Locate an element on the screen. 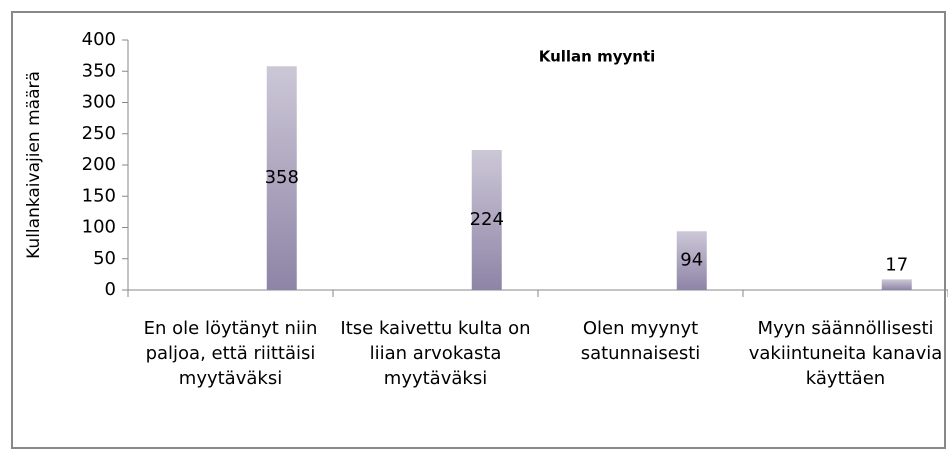 The height and width of the screenshot is (450, 948). data-label: 17 is located at coordinates (896, 264).